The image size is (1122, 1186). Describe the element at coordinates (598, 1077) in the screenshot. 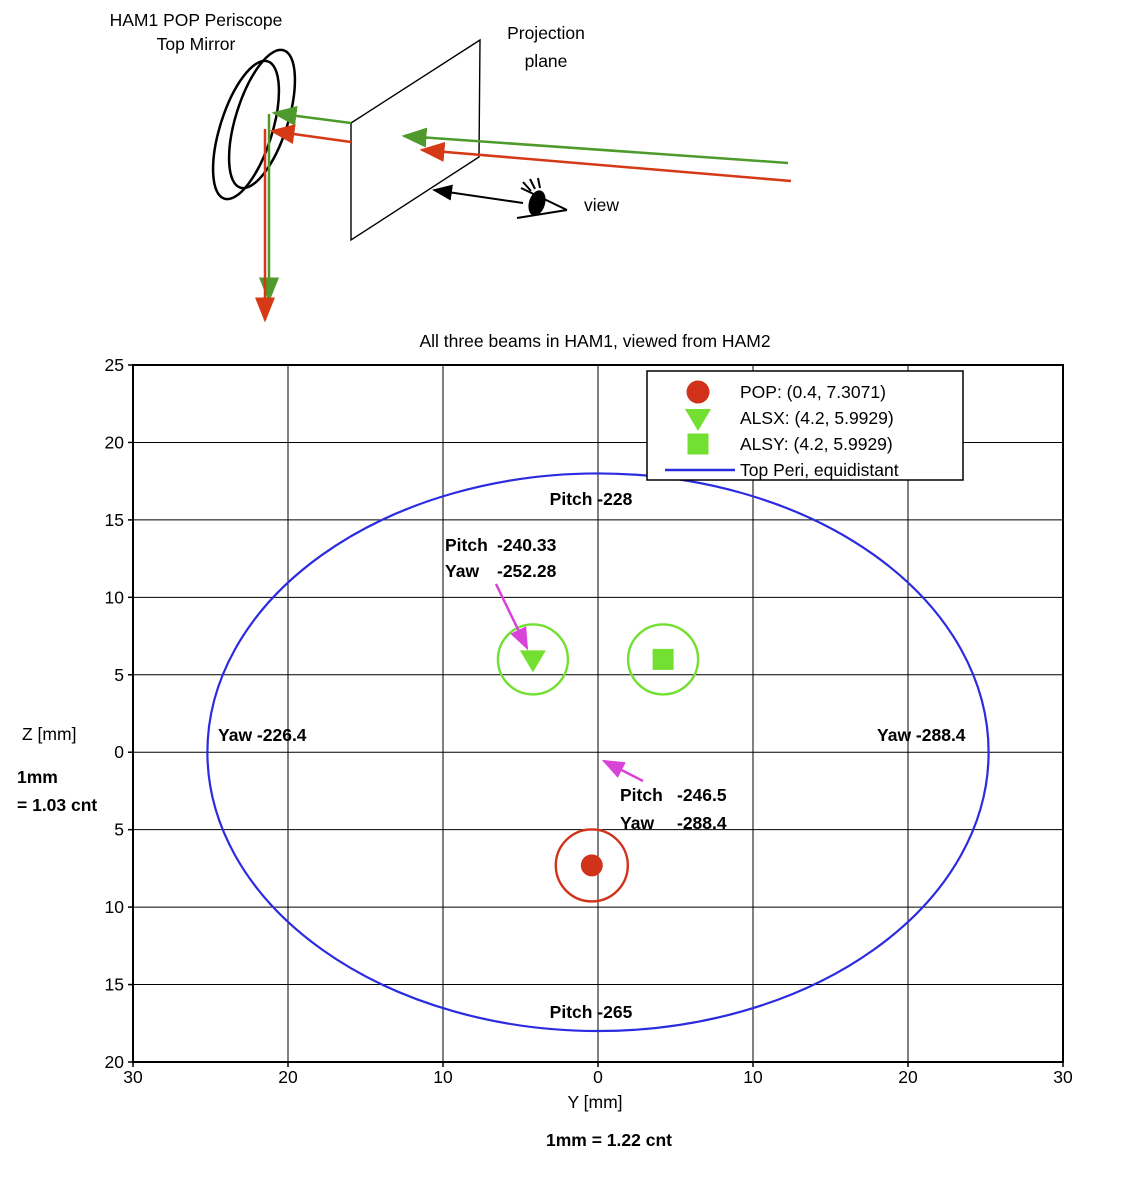

I see `x-tick-label: 0` at that location.